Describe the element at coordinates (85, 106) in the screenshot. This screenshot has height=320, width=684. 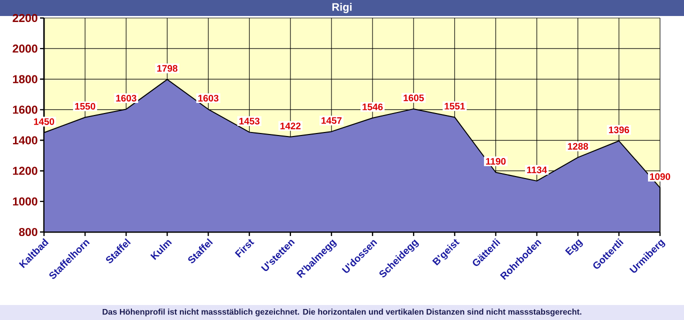
I see `data-label: 1550` at that location.